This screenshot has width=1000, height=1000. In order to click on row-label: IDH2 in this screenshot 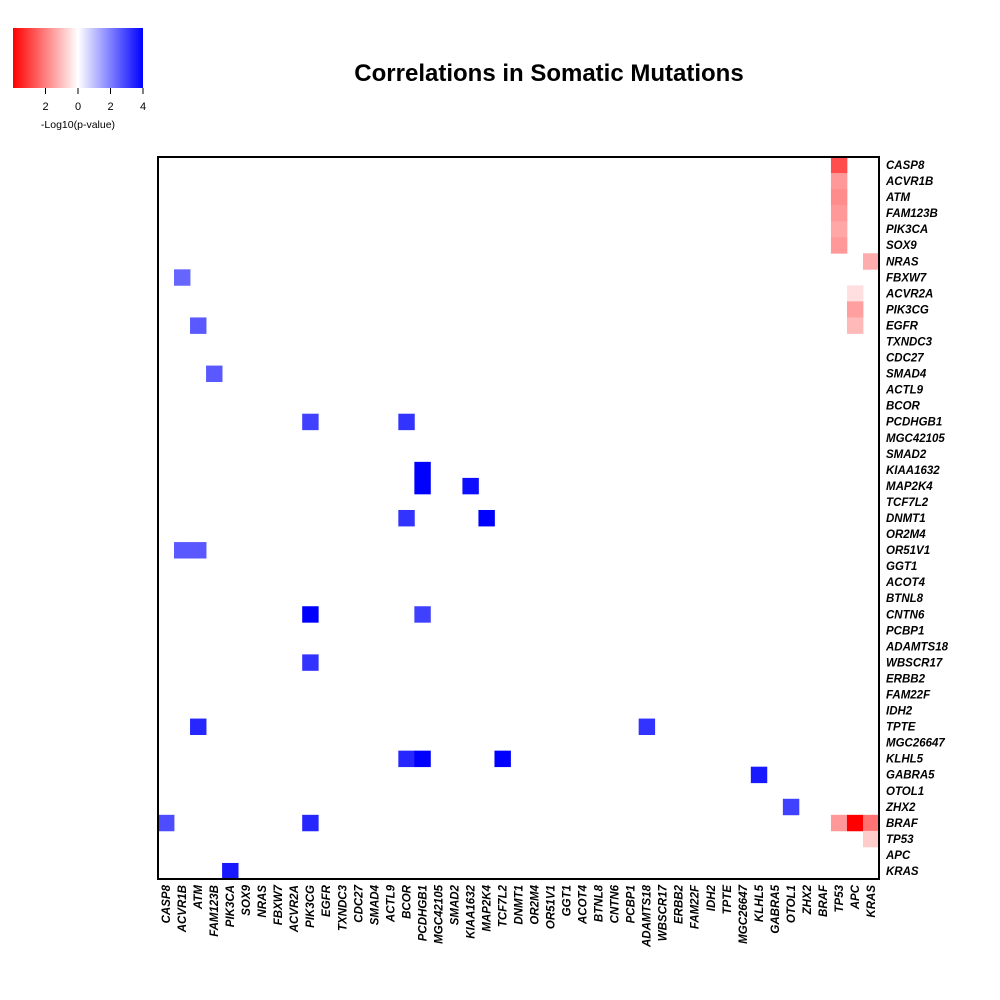, I will do `click(899, 712)`.